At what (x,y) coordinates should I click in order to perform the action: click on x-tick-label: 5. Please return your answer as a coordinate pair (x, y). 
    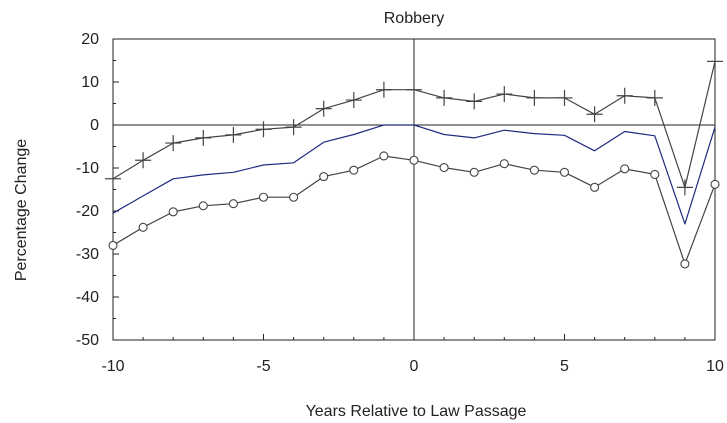
    Looking at the image, I should click on (564, 366).